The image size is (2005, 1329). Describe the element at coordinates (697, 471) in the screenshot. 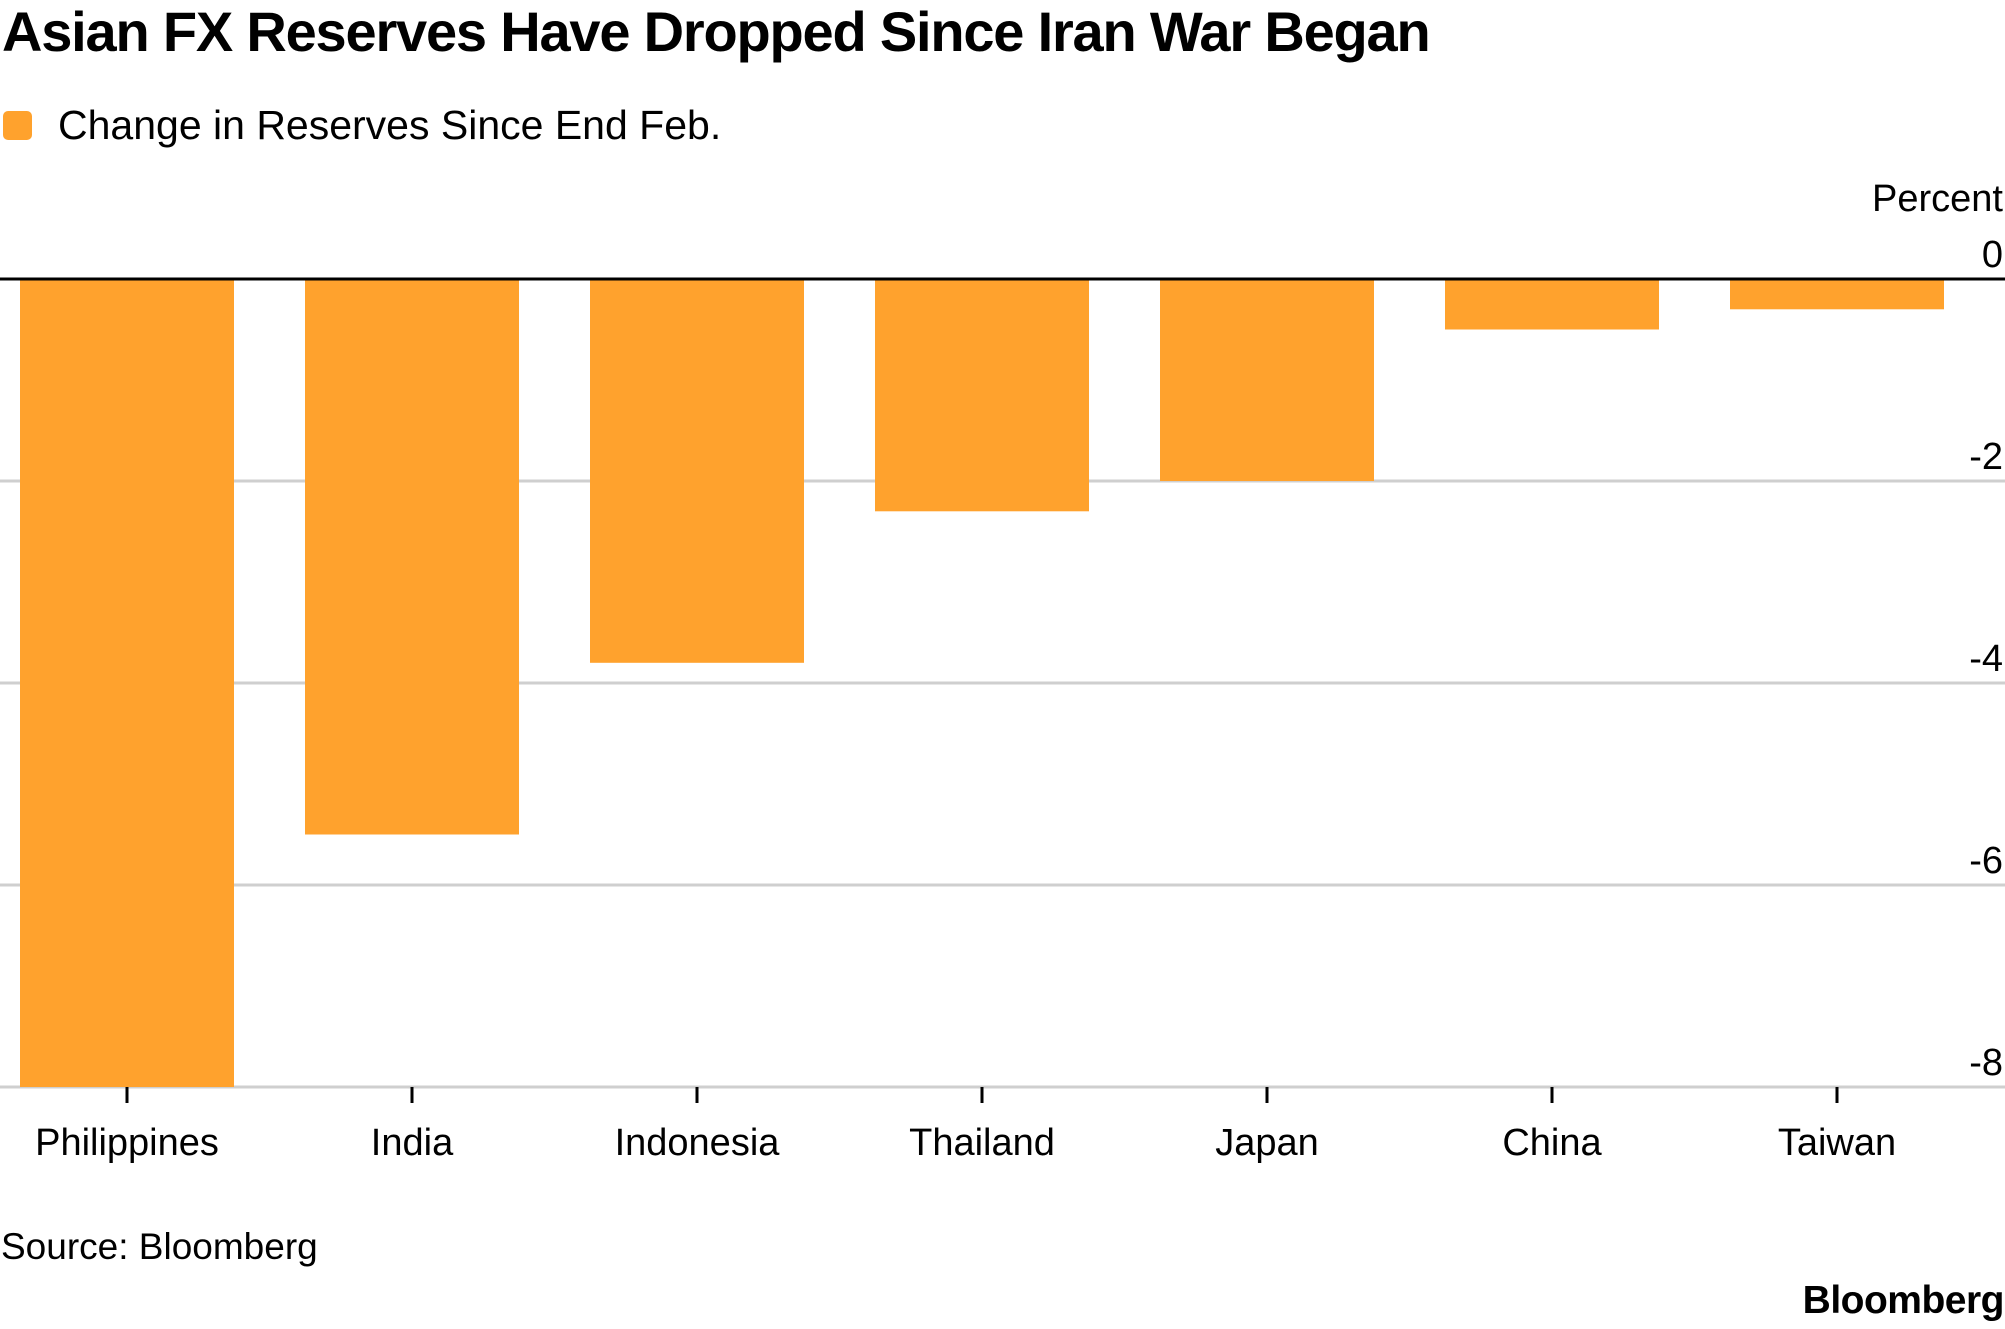

I see `bar-indonesia` at that location.